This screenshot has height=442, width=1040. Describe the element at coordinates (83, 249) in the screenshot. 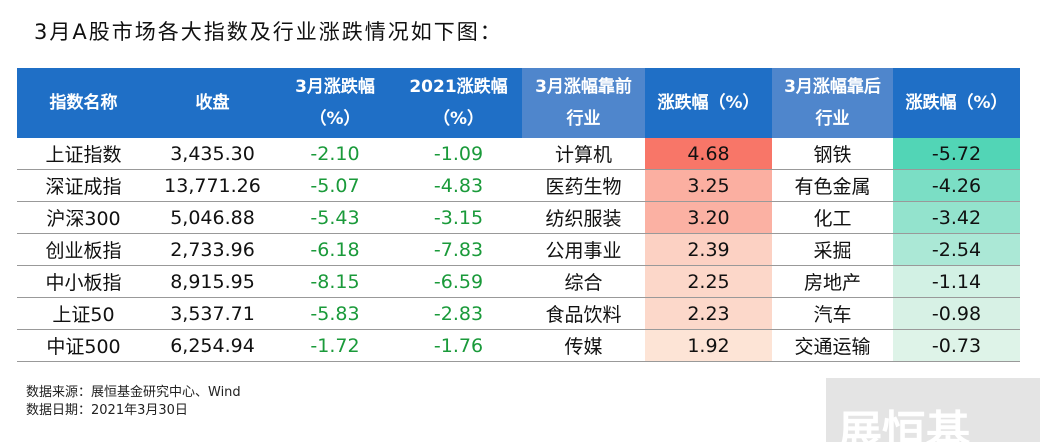

I see `table-cell: 创业板指` at that location.